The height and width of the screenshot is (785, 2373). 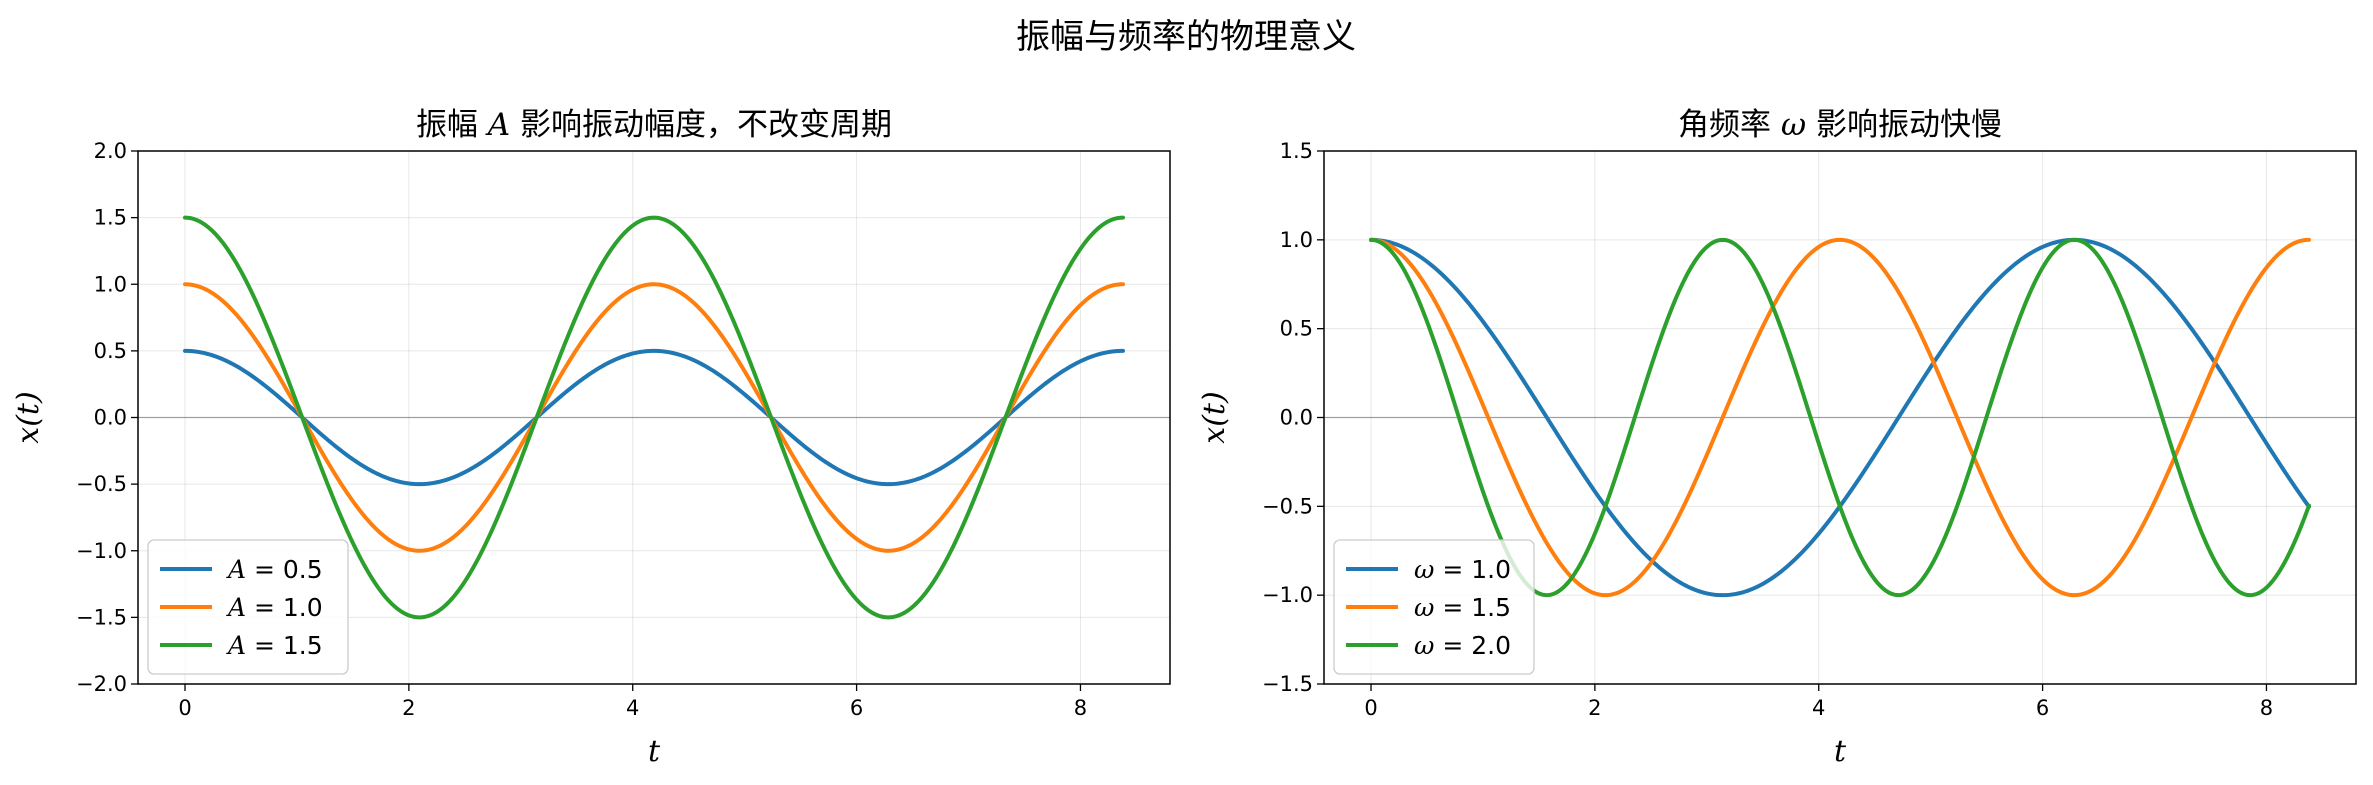 I want to click on legend-label-3: A = 1.5, so click(x=274, y=645).